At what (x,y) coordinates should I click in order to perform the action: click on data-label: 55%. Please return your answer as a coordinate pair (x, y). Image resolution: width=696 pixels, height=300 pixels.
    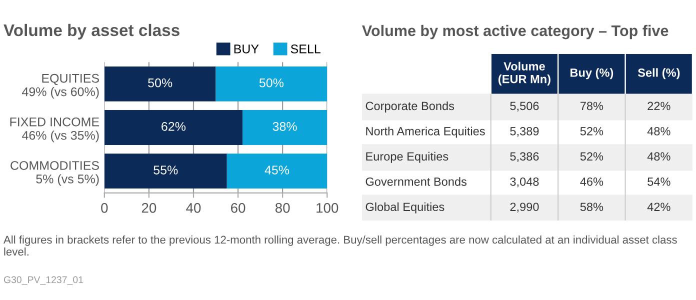
    Looking at the image, I should click on (166, 170).